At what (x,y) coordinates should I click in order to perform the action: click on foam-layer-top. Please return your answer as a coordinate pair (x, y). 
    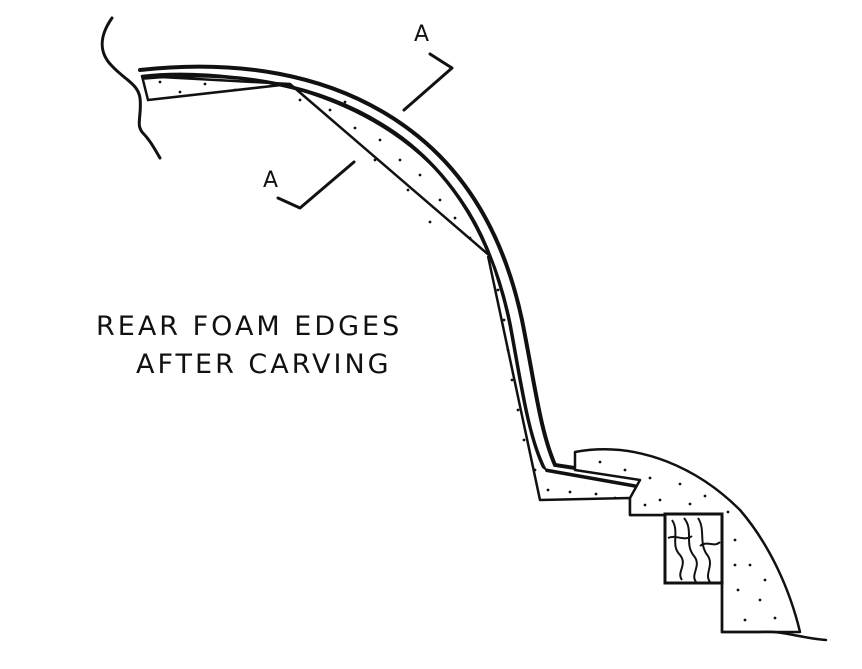
    Looking at the image, I should click on (316, 165).